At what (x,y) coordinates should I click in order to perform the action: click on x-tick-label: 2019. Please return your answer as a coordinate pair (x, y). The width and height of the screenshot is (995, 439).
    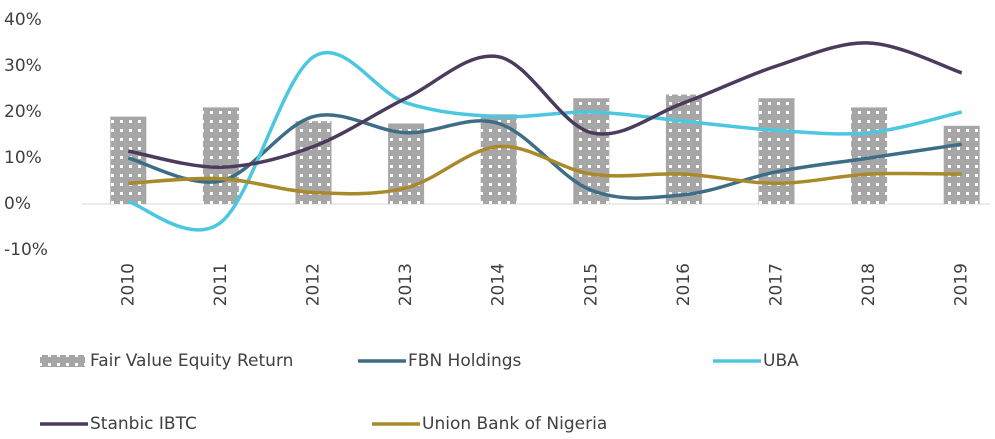
    Looking at the image, I should click on (962, 284).